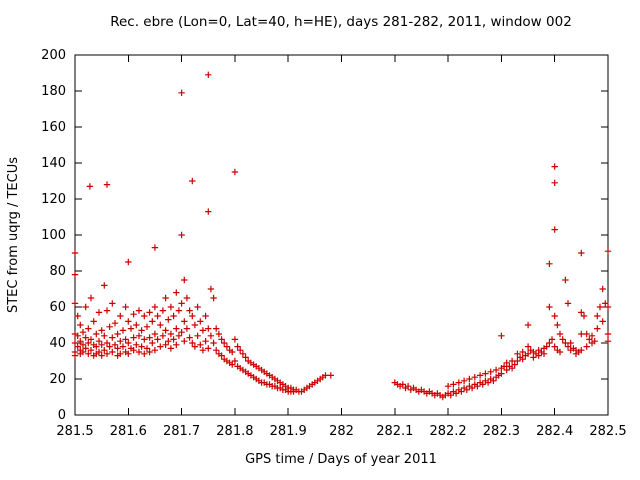  I want to click on y-tick-label: 40, so click(57, 343).